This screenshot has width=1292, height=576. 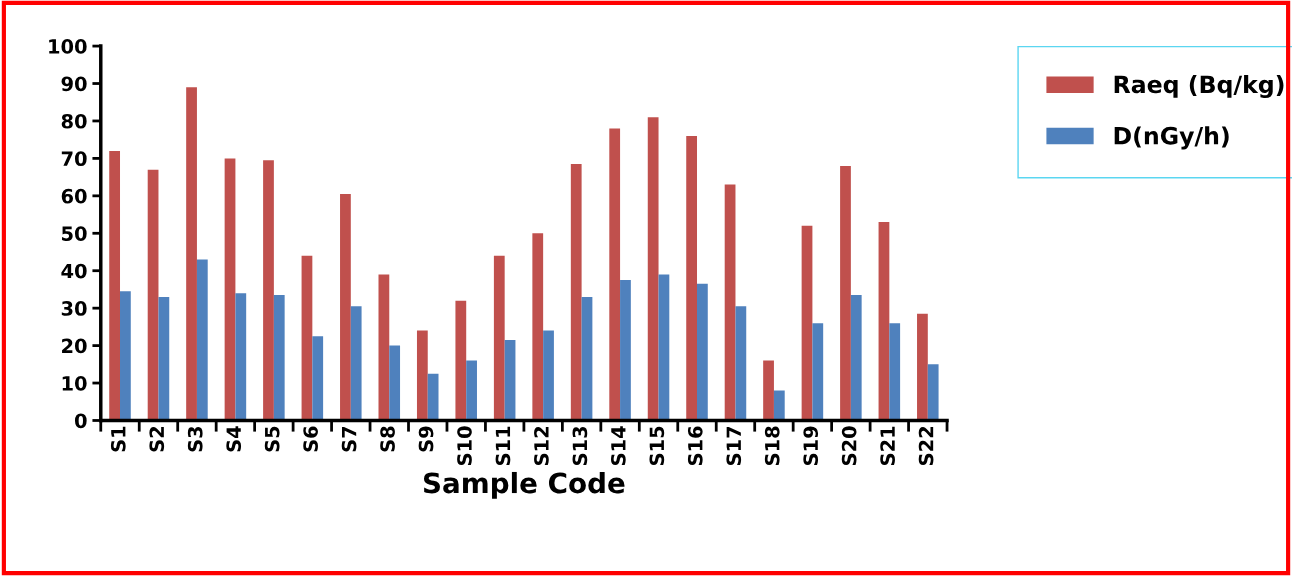 What do you see at coordinates (272, 439) in the screenshot?
I see `x-tick-label: S5` at bounding box center [272, 439].